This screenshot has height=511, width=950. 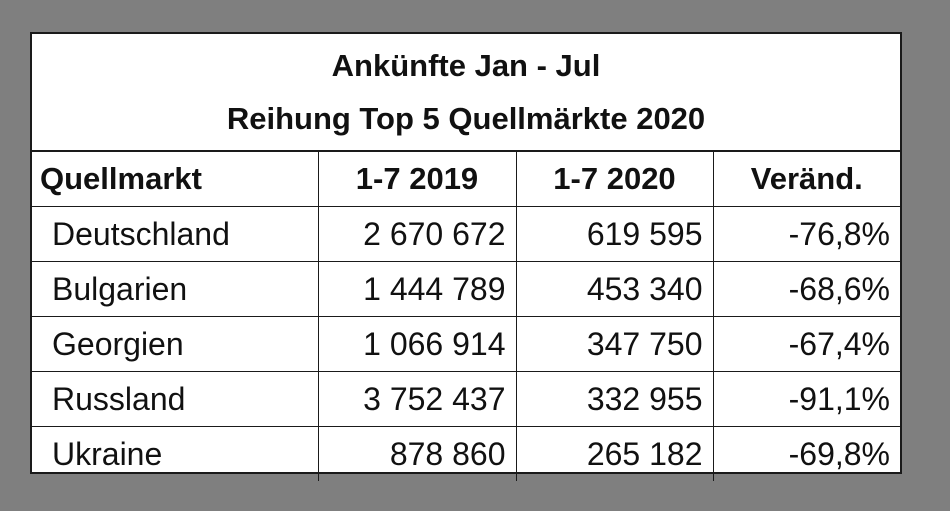 What do you see at coordinates (417, 453) in the screenshot?
I see `cell-2019: 878 860` at bounding box center [417, 453].